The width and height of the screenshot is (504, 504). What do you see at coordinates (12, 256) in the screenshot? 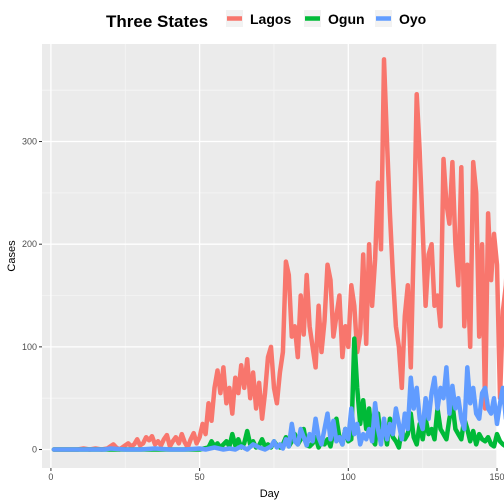
I see `y-axis-title: Cases` at bounding box center [12, 256].